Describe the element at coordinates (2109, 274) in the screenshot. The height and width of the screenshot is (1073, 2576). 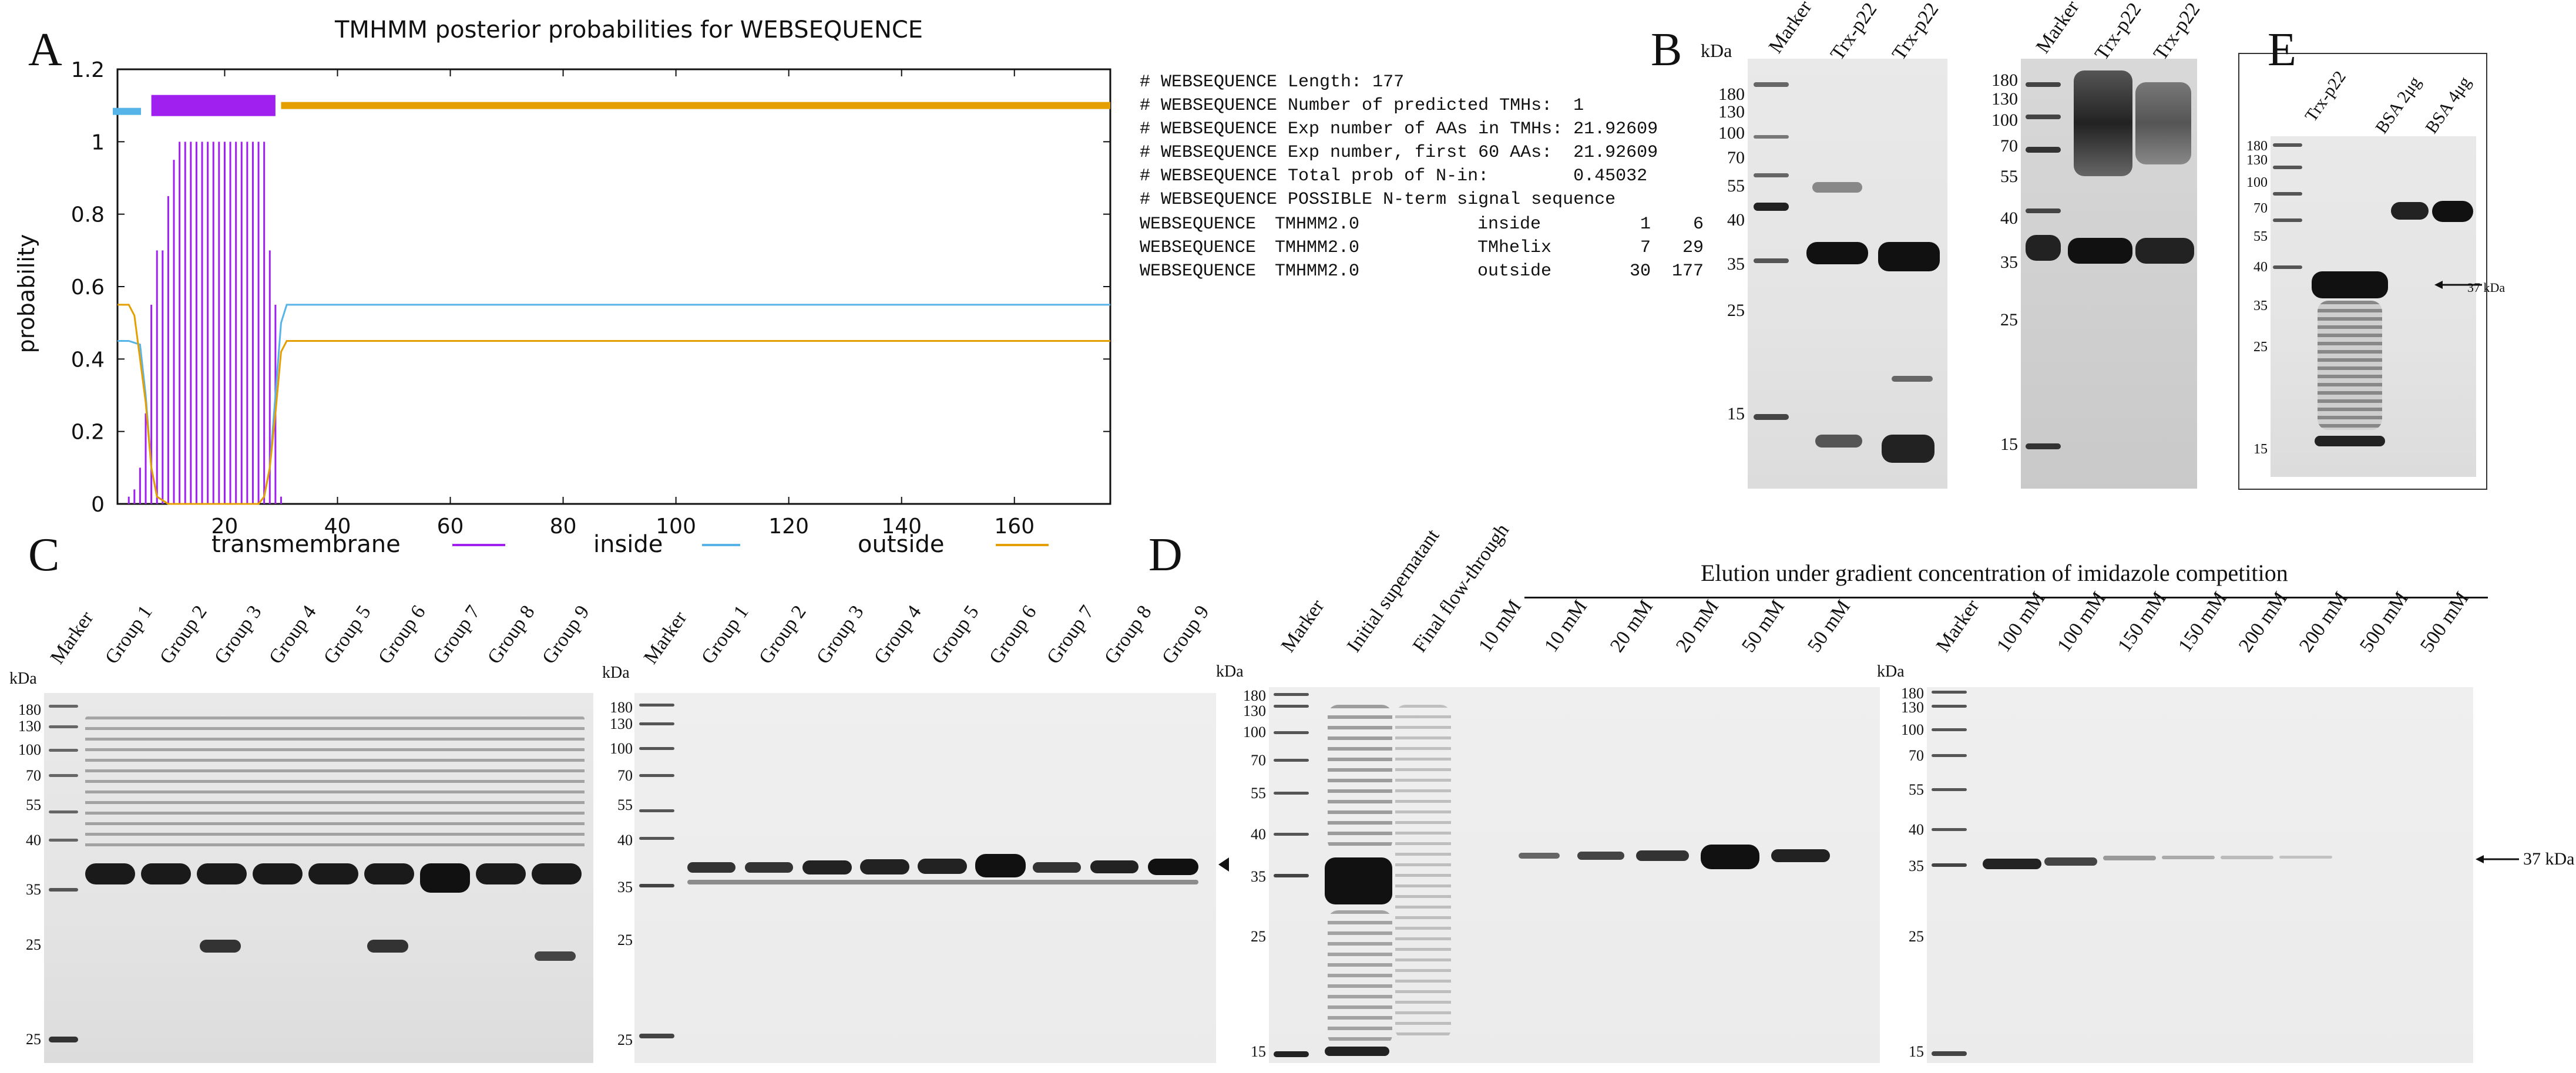
I see `western-blot-b2` at that location.